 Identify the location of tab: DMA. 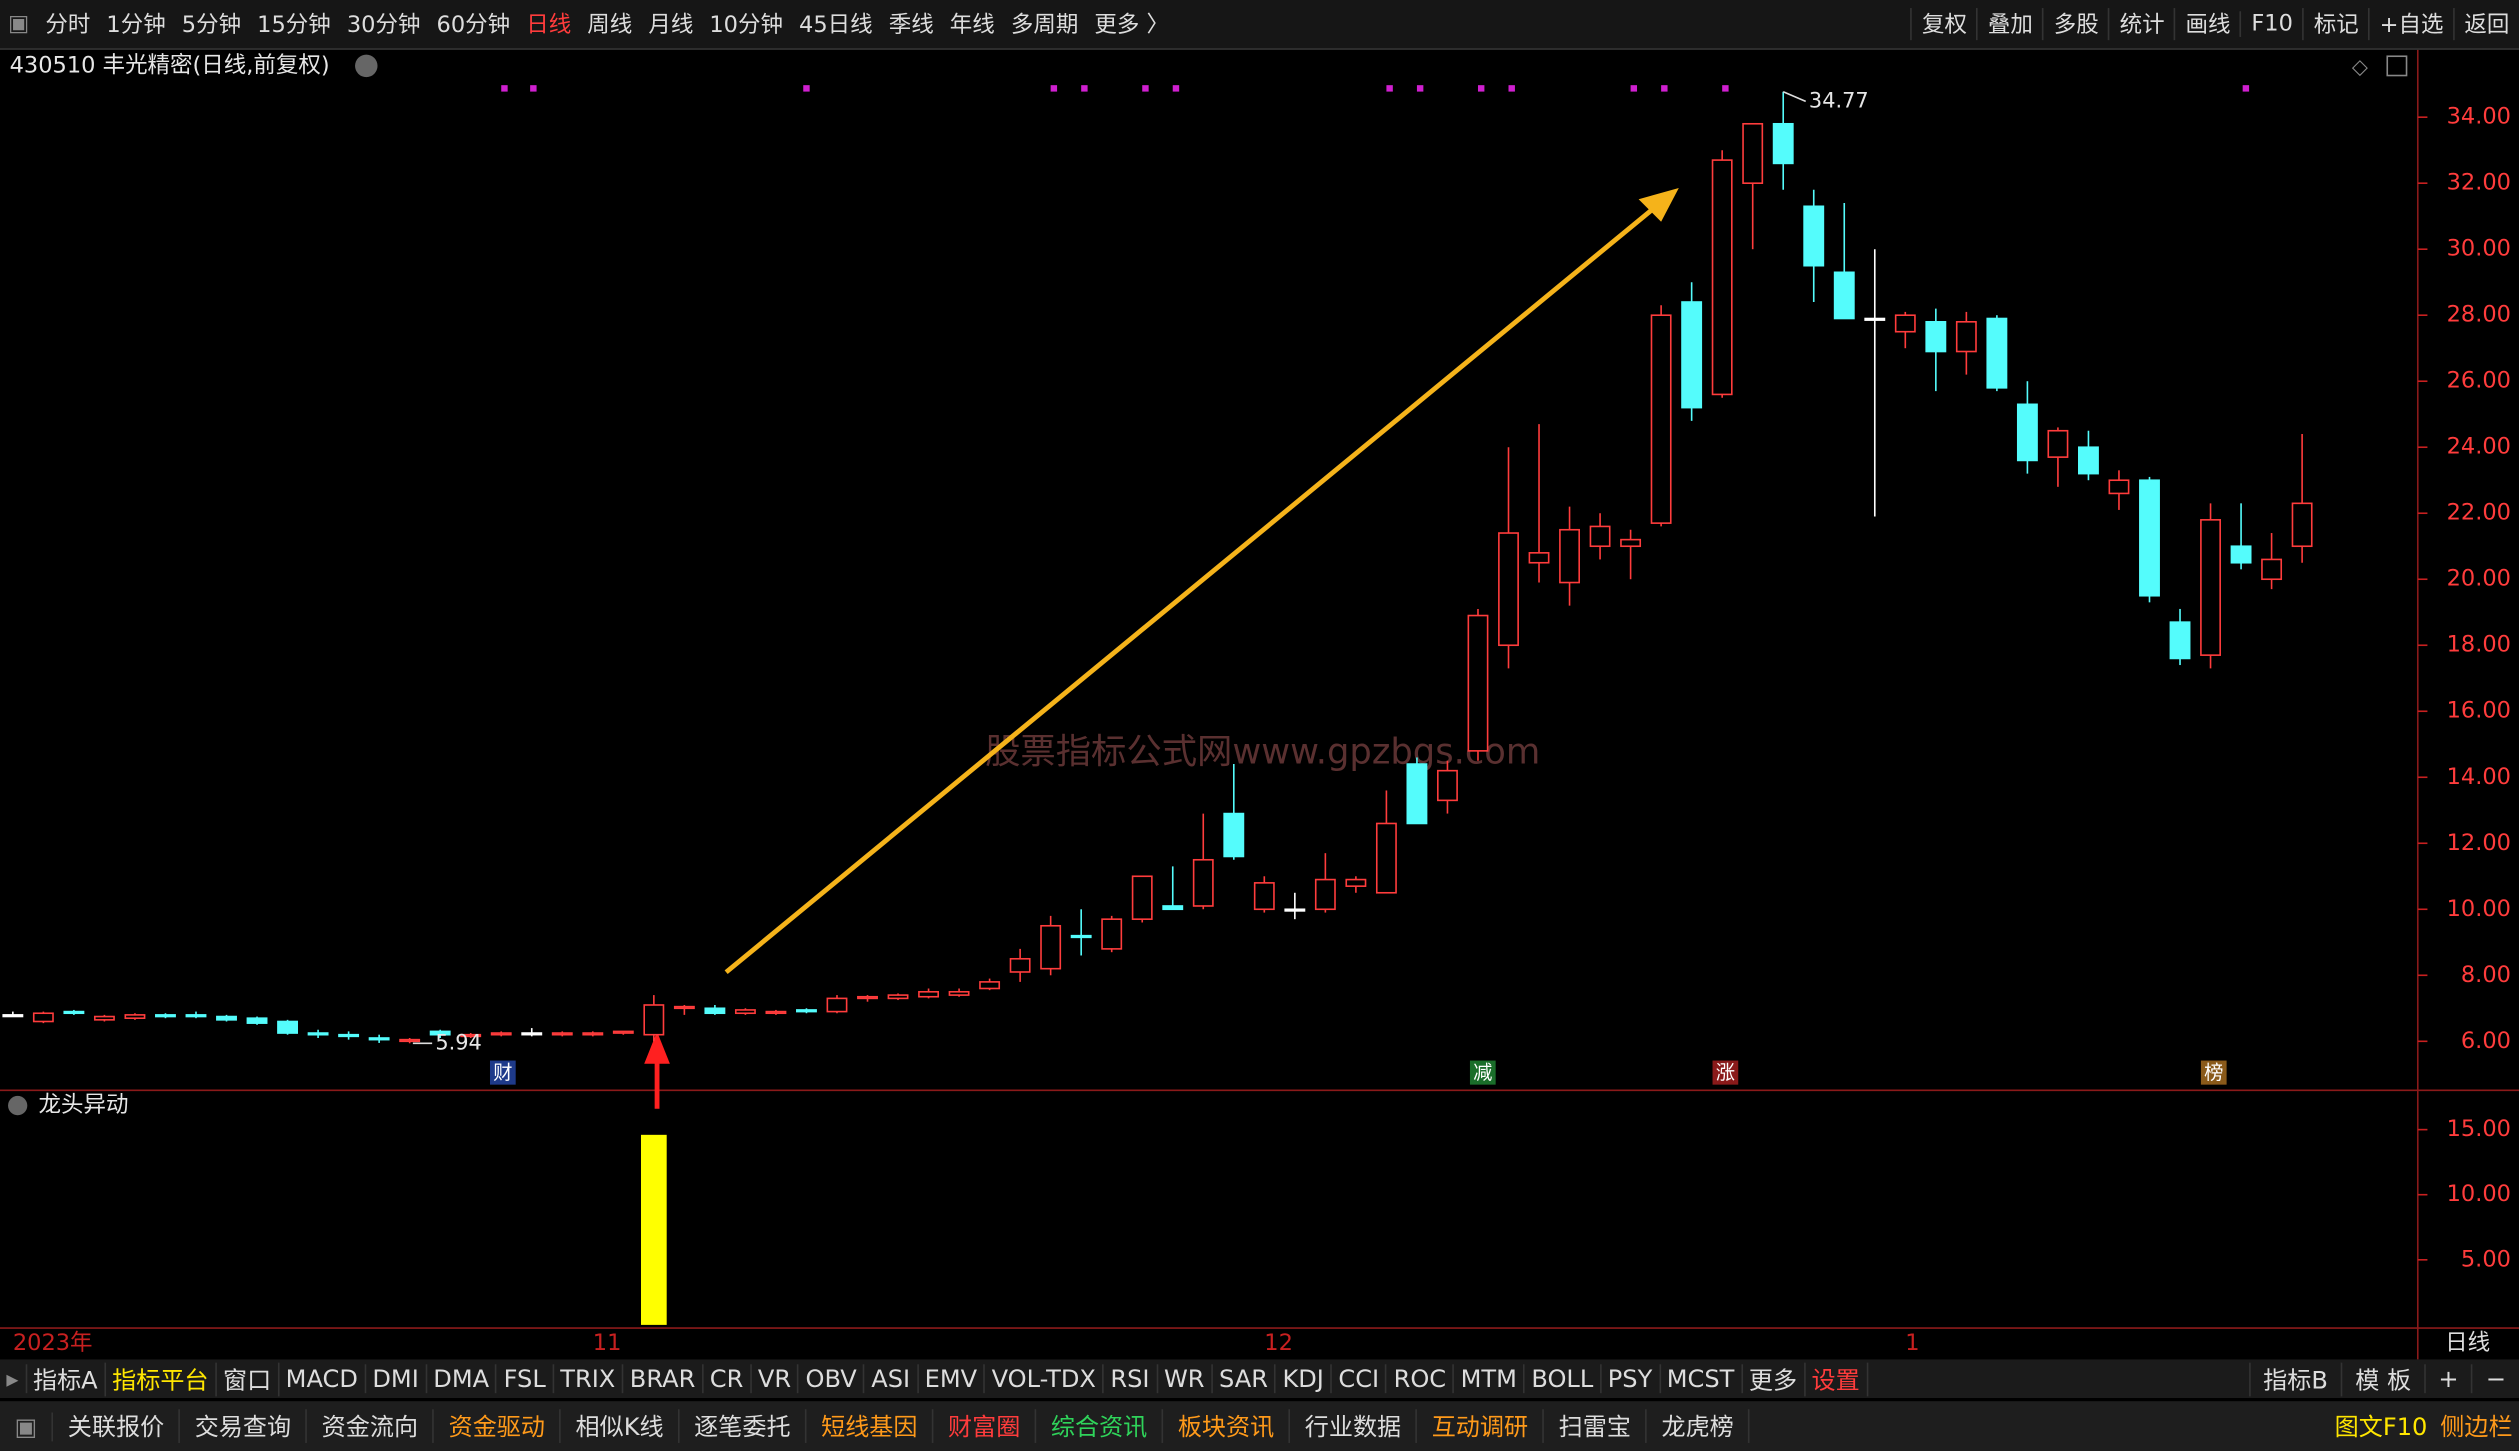
(462, 1379).